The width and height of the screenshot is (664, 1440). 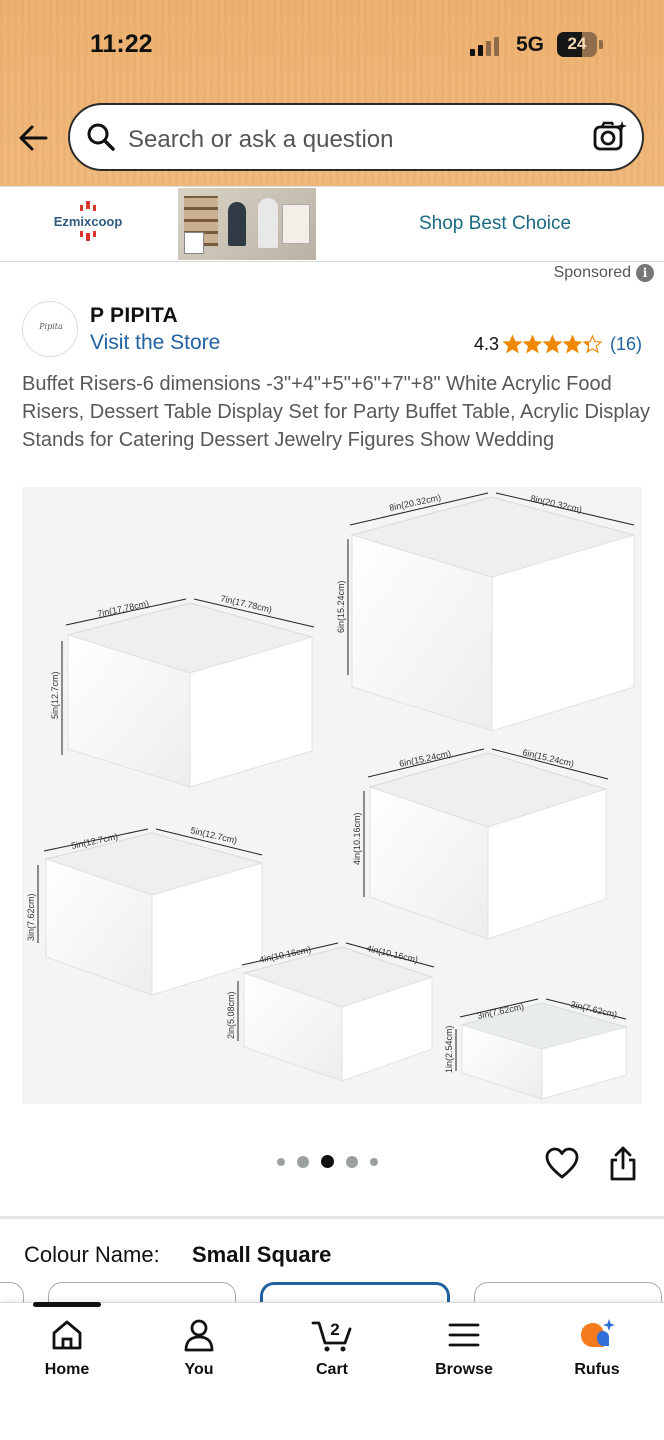 I want to click on star-rating, so click(x=552, y=344).